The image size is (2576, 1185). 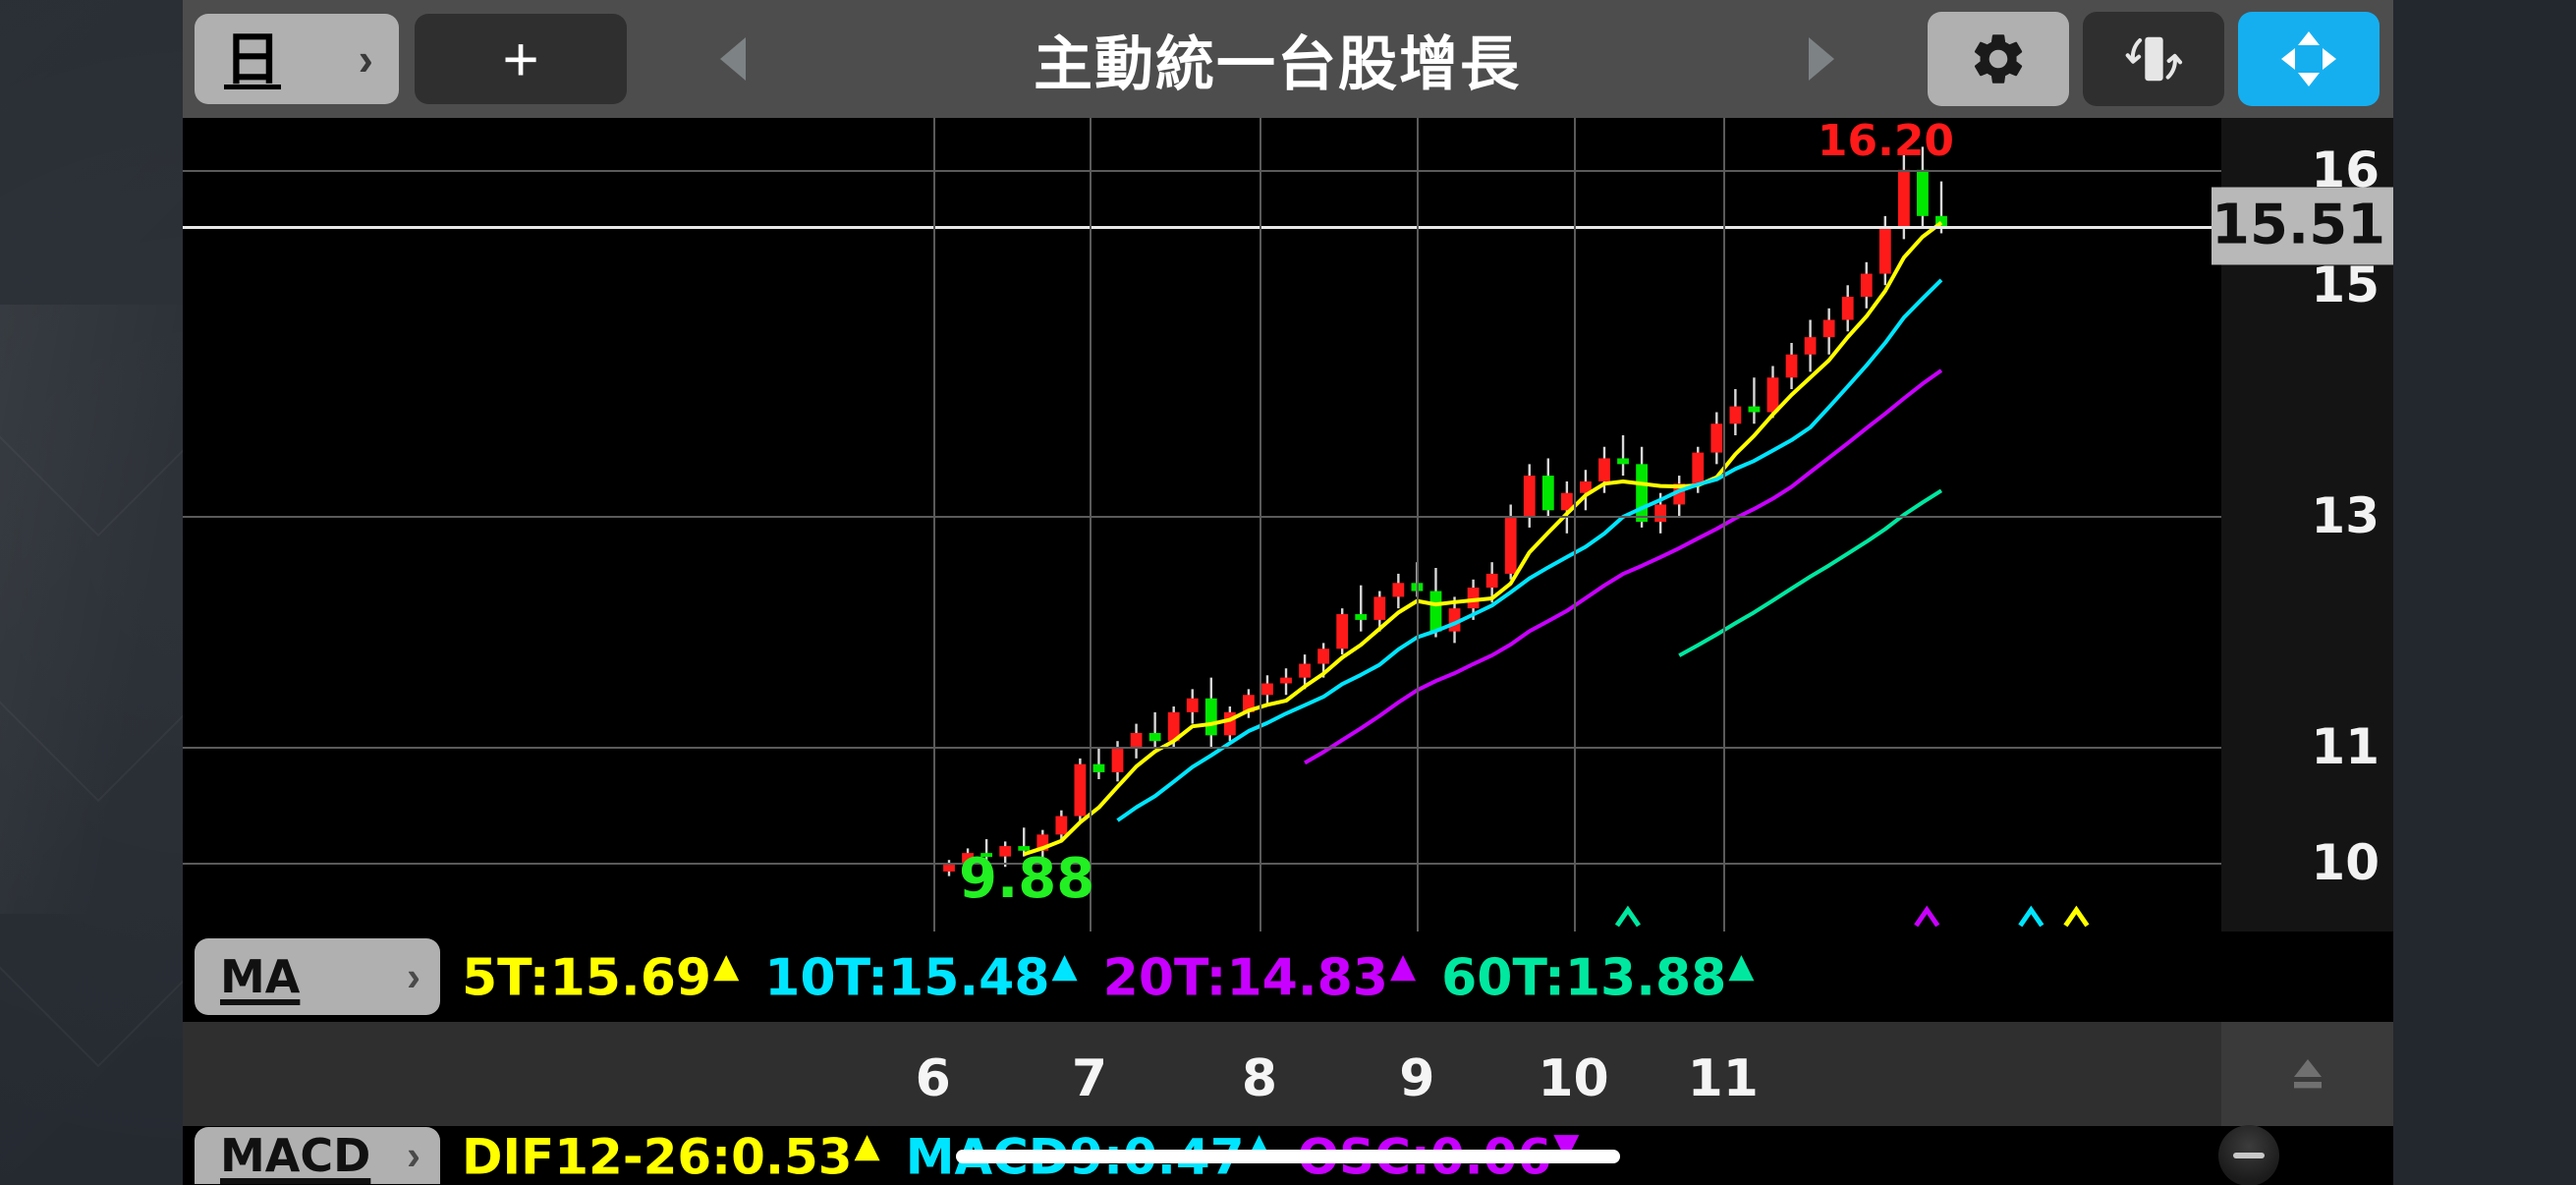 I want to click on time-tick: 8, so click(x=1259, y=1079).